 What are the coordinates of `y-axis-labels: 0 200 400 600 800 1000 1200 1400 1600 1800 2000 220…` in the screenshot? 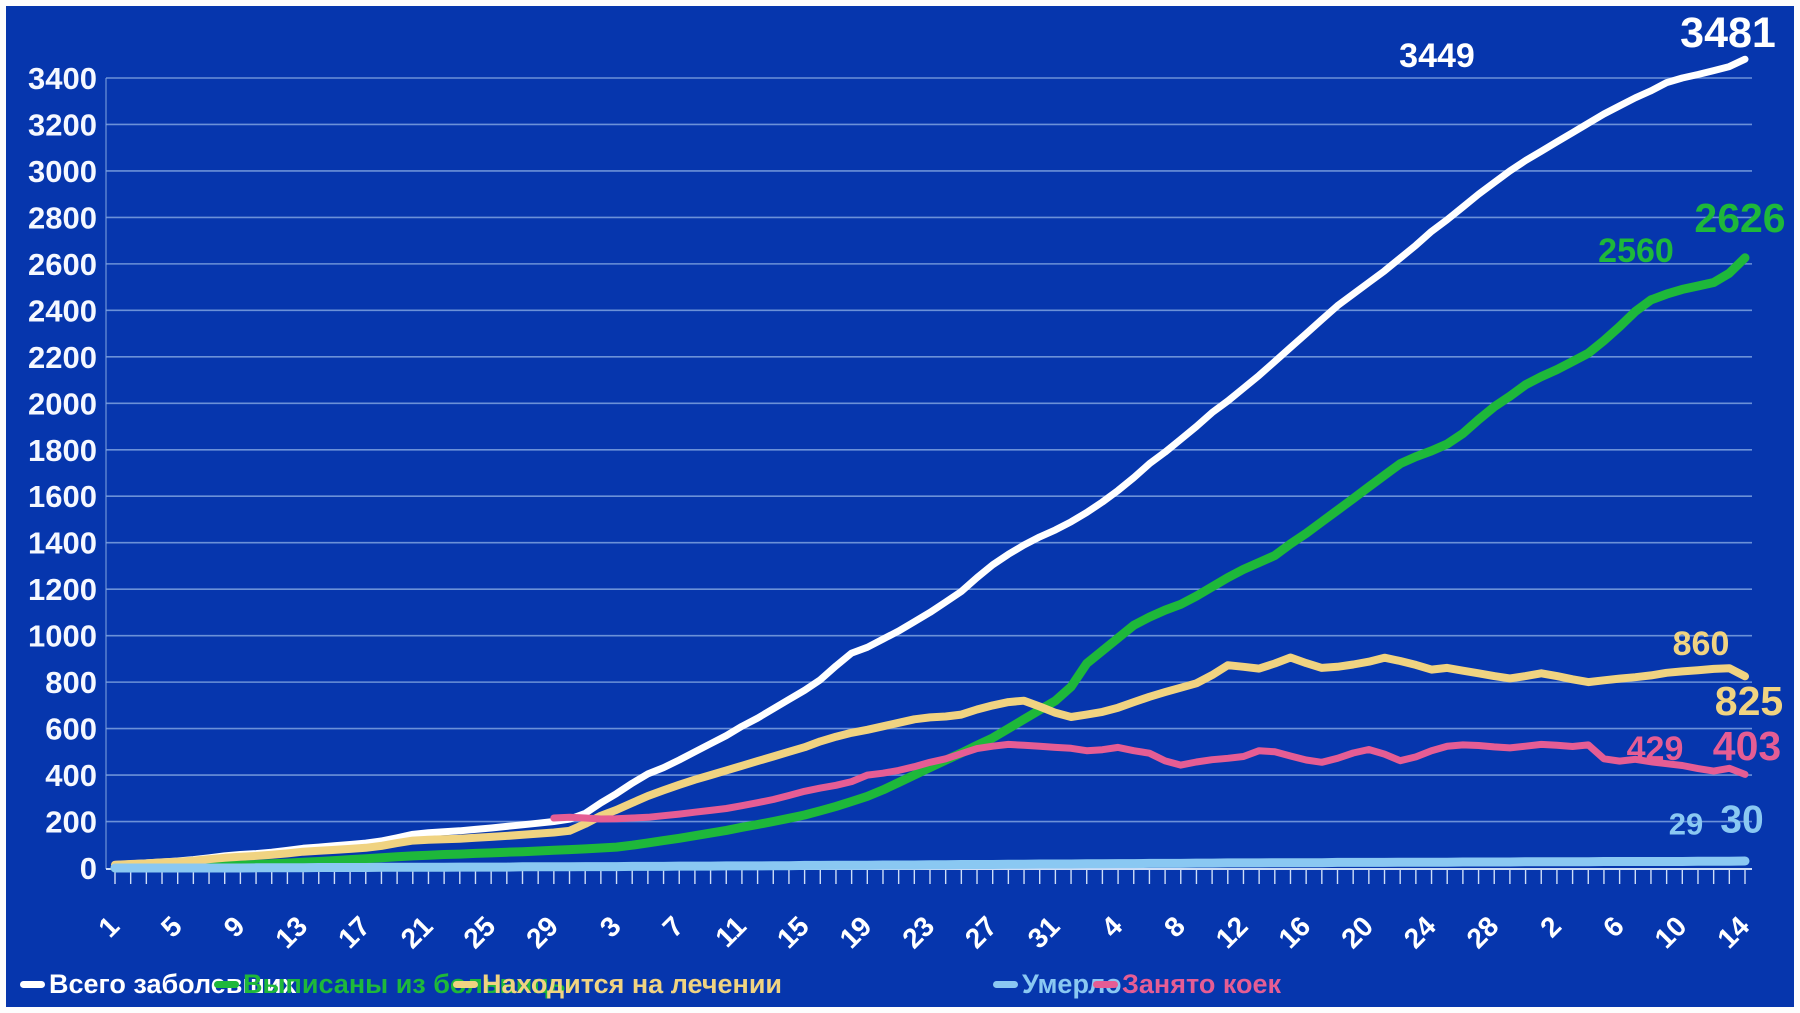 It's located at (62, 473).